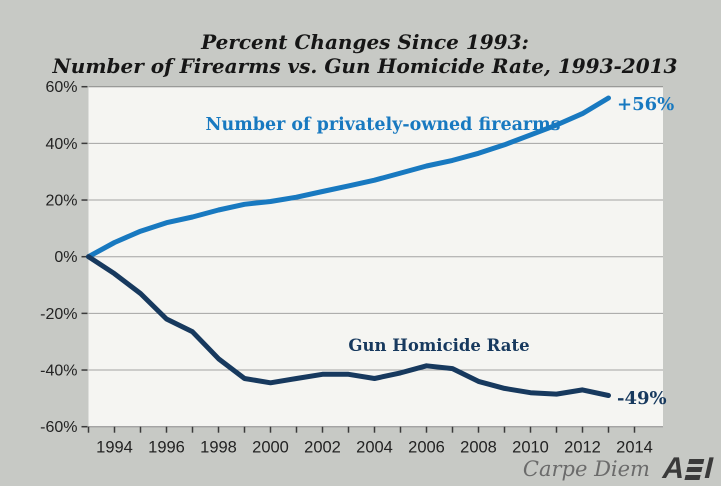 The height and width of the screenshot is (486, 721). I want to click on x-tick-label: 2000, so click(270, 448).